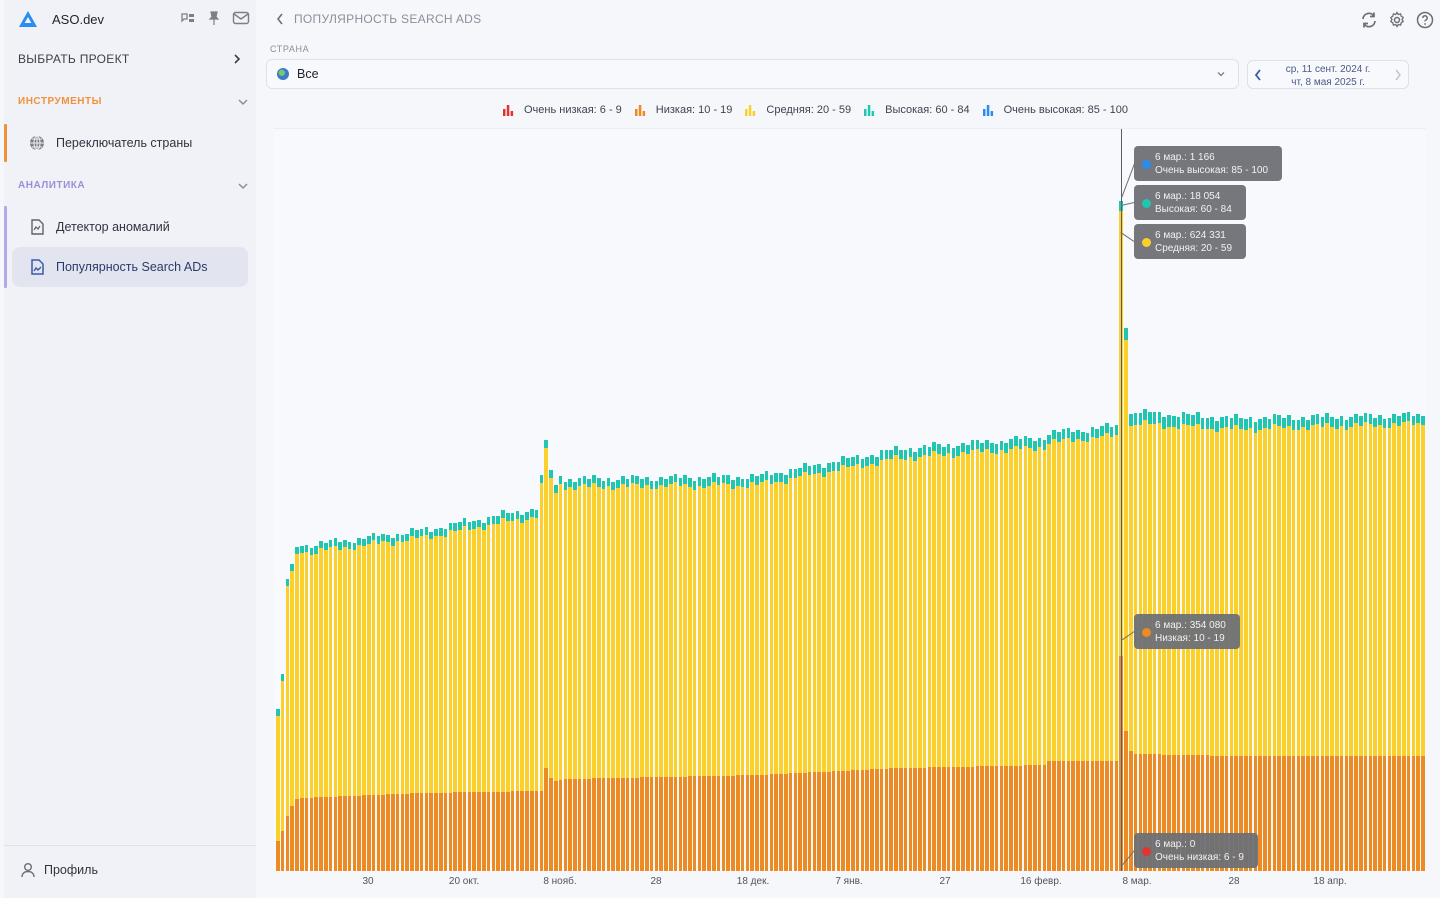 The width and height of the screenshot is (1440, 898). I want to click on profile-button: Профиль, so click(59, 870).